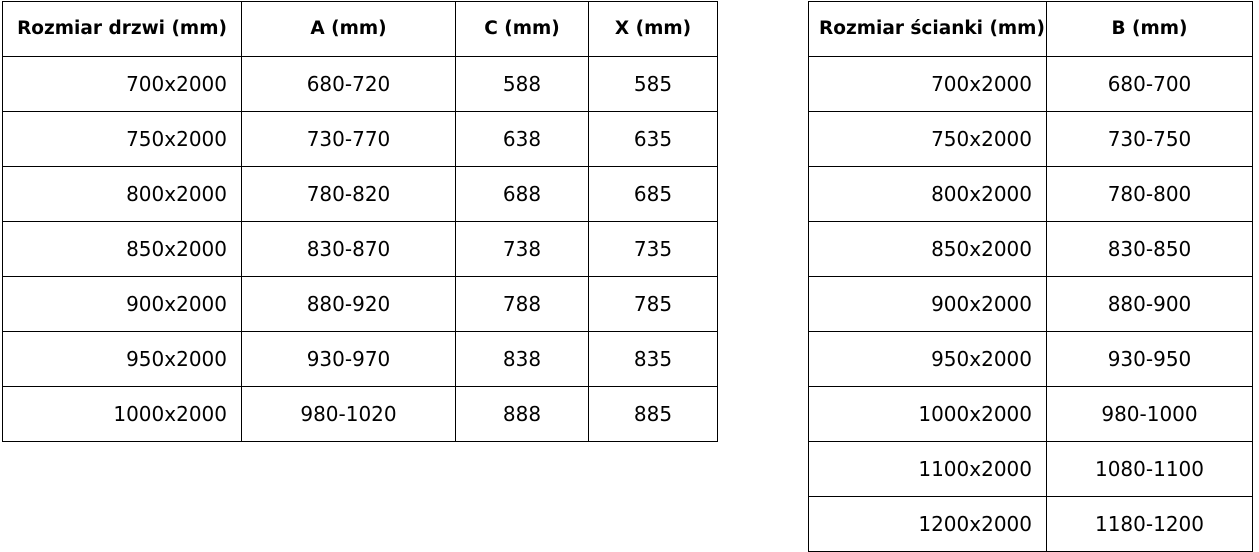  I want to click on table-row: 1000x2000 980-1000, so click(1030, 414).